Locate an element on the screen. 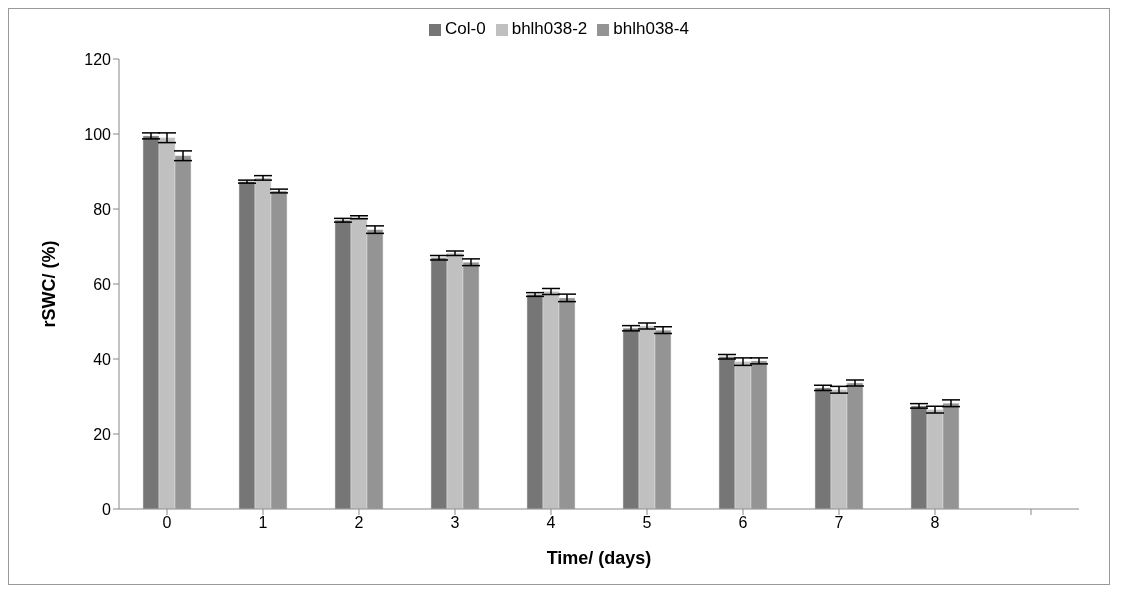 This screenshot has height=597, width=1124. x-tick-label: 0 is located at coordinates (167, 523).